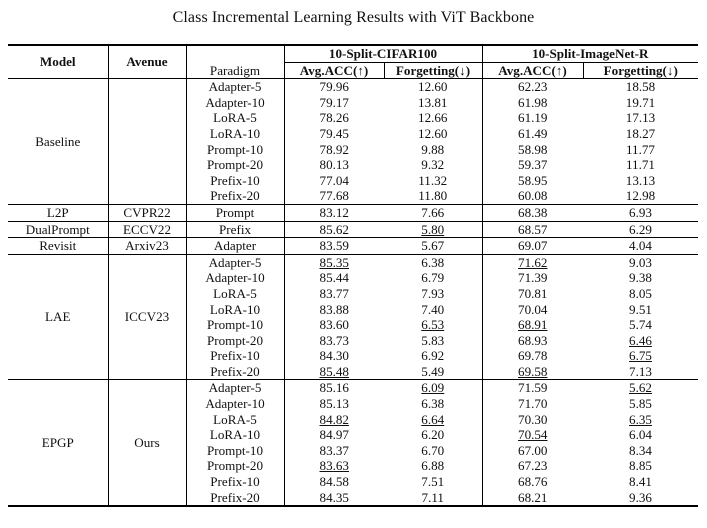 This screenshot has height=528, width=707. Describe the element at coordinates (533, 388) in the screenshot. I see `value-text: 71.59` at that location.